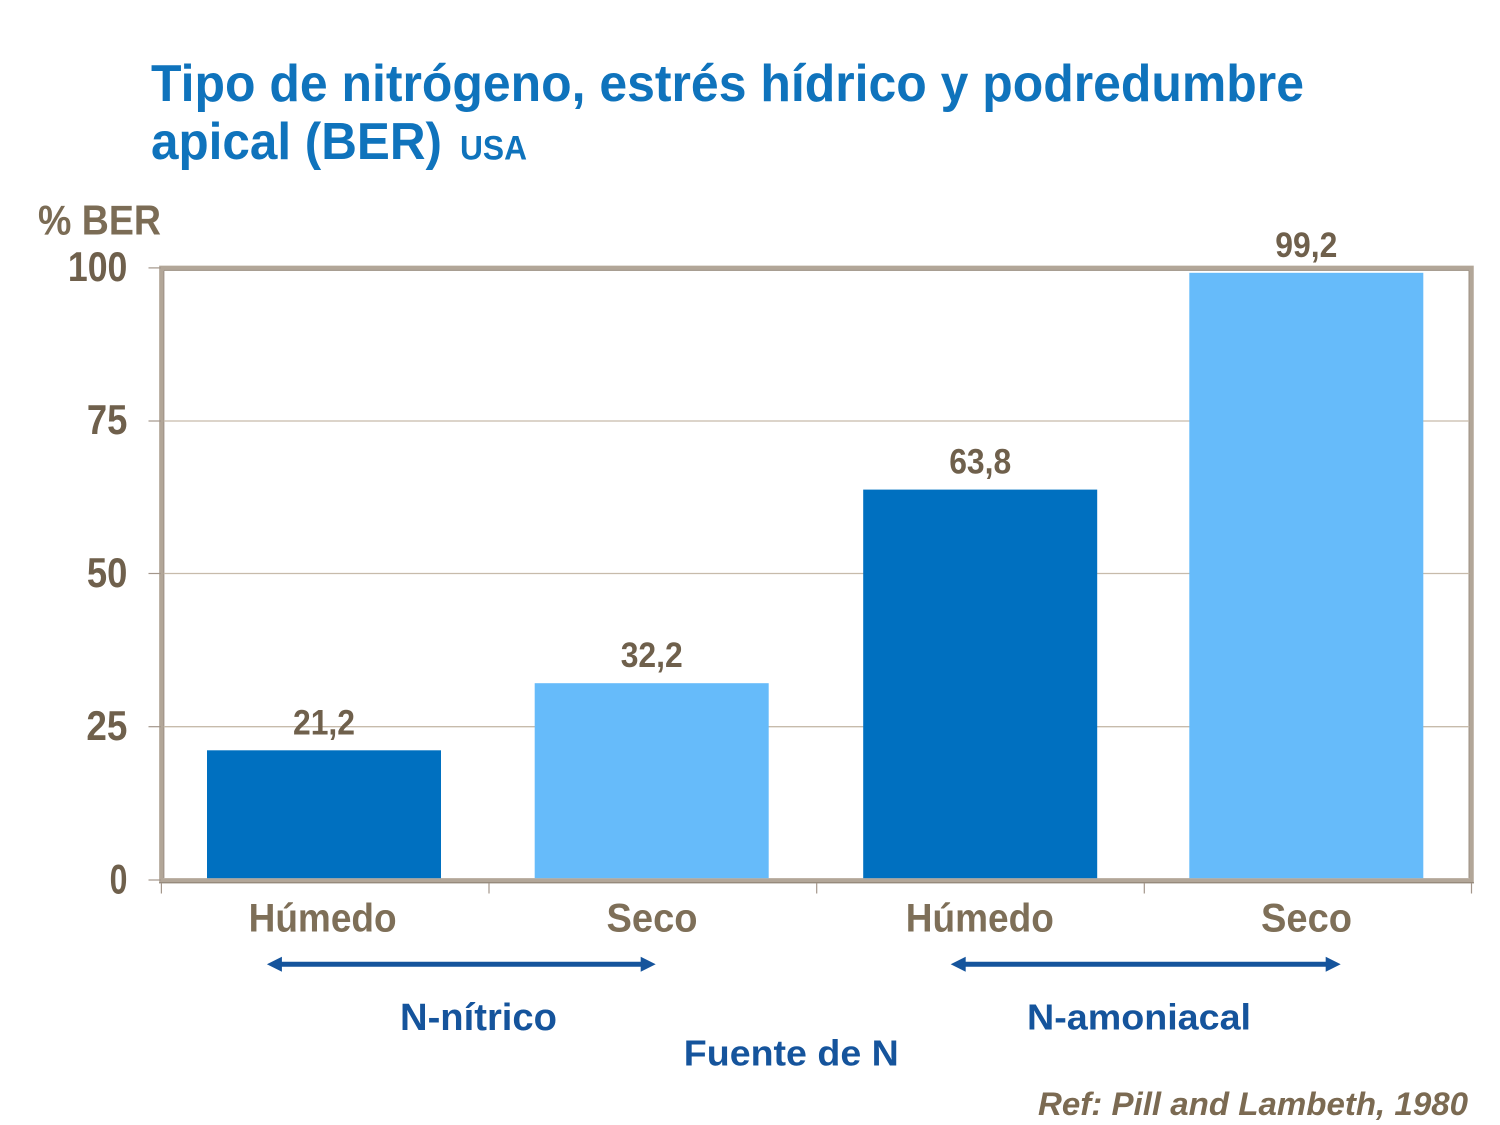 The height and width of the screenshot is (1125, 1500). Describe the element at coordinates (119, 879) in the screenshot. I see `svg-text: 0` at that location.